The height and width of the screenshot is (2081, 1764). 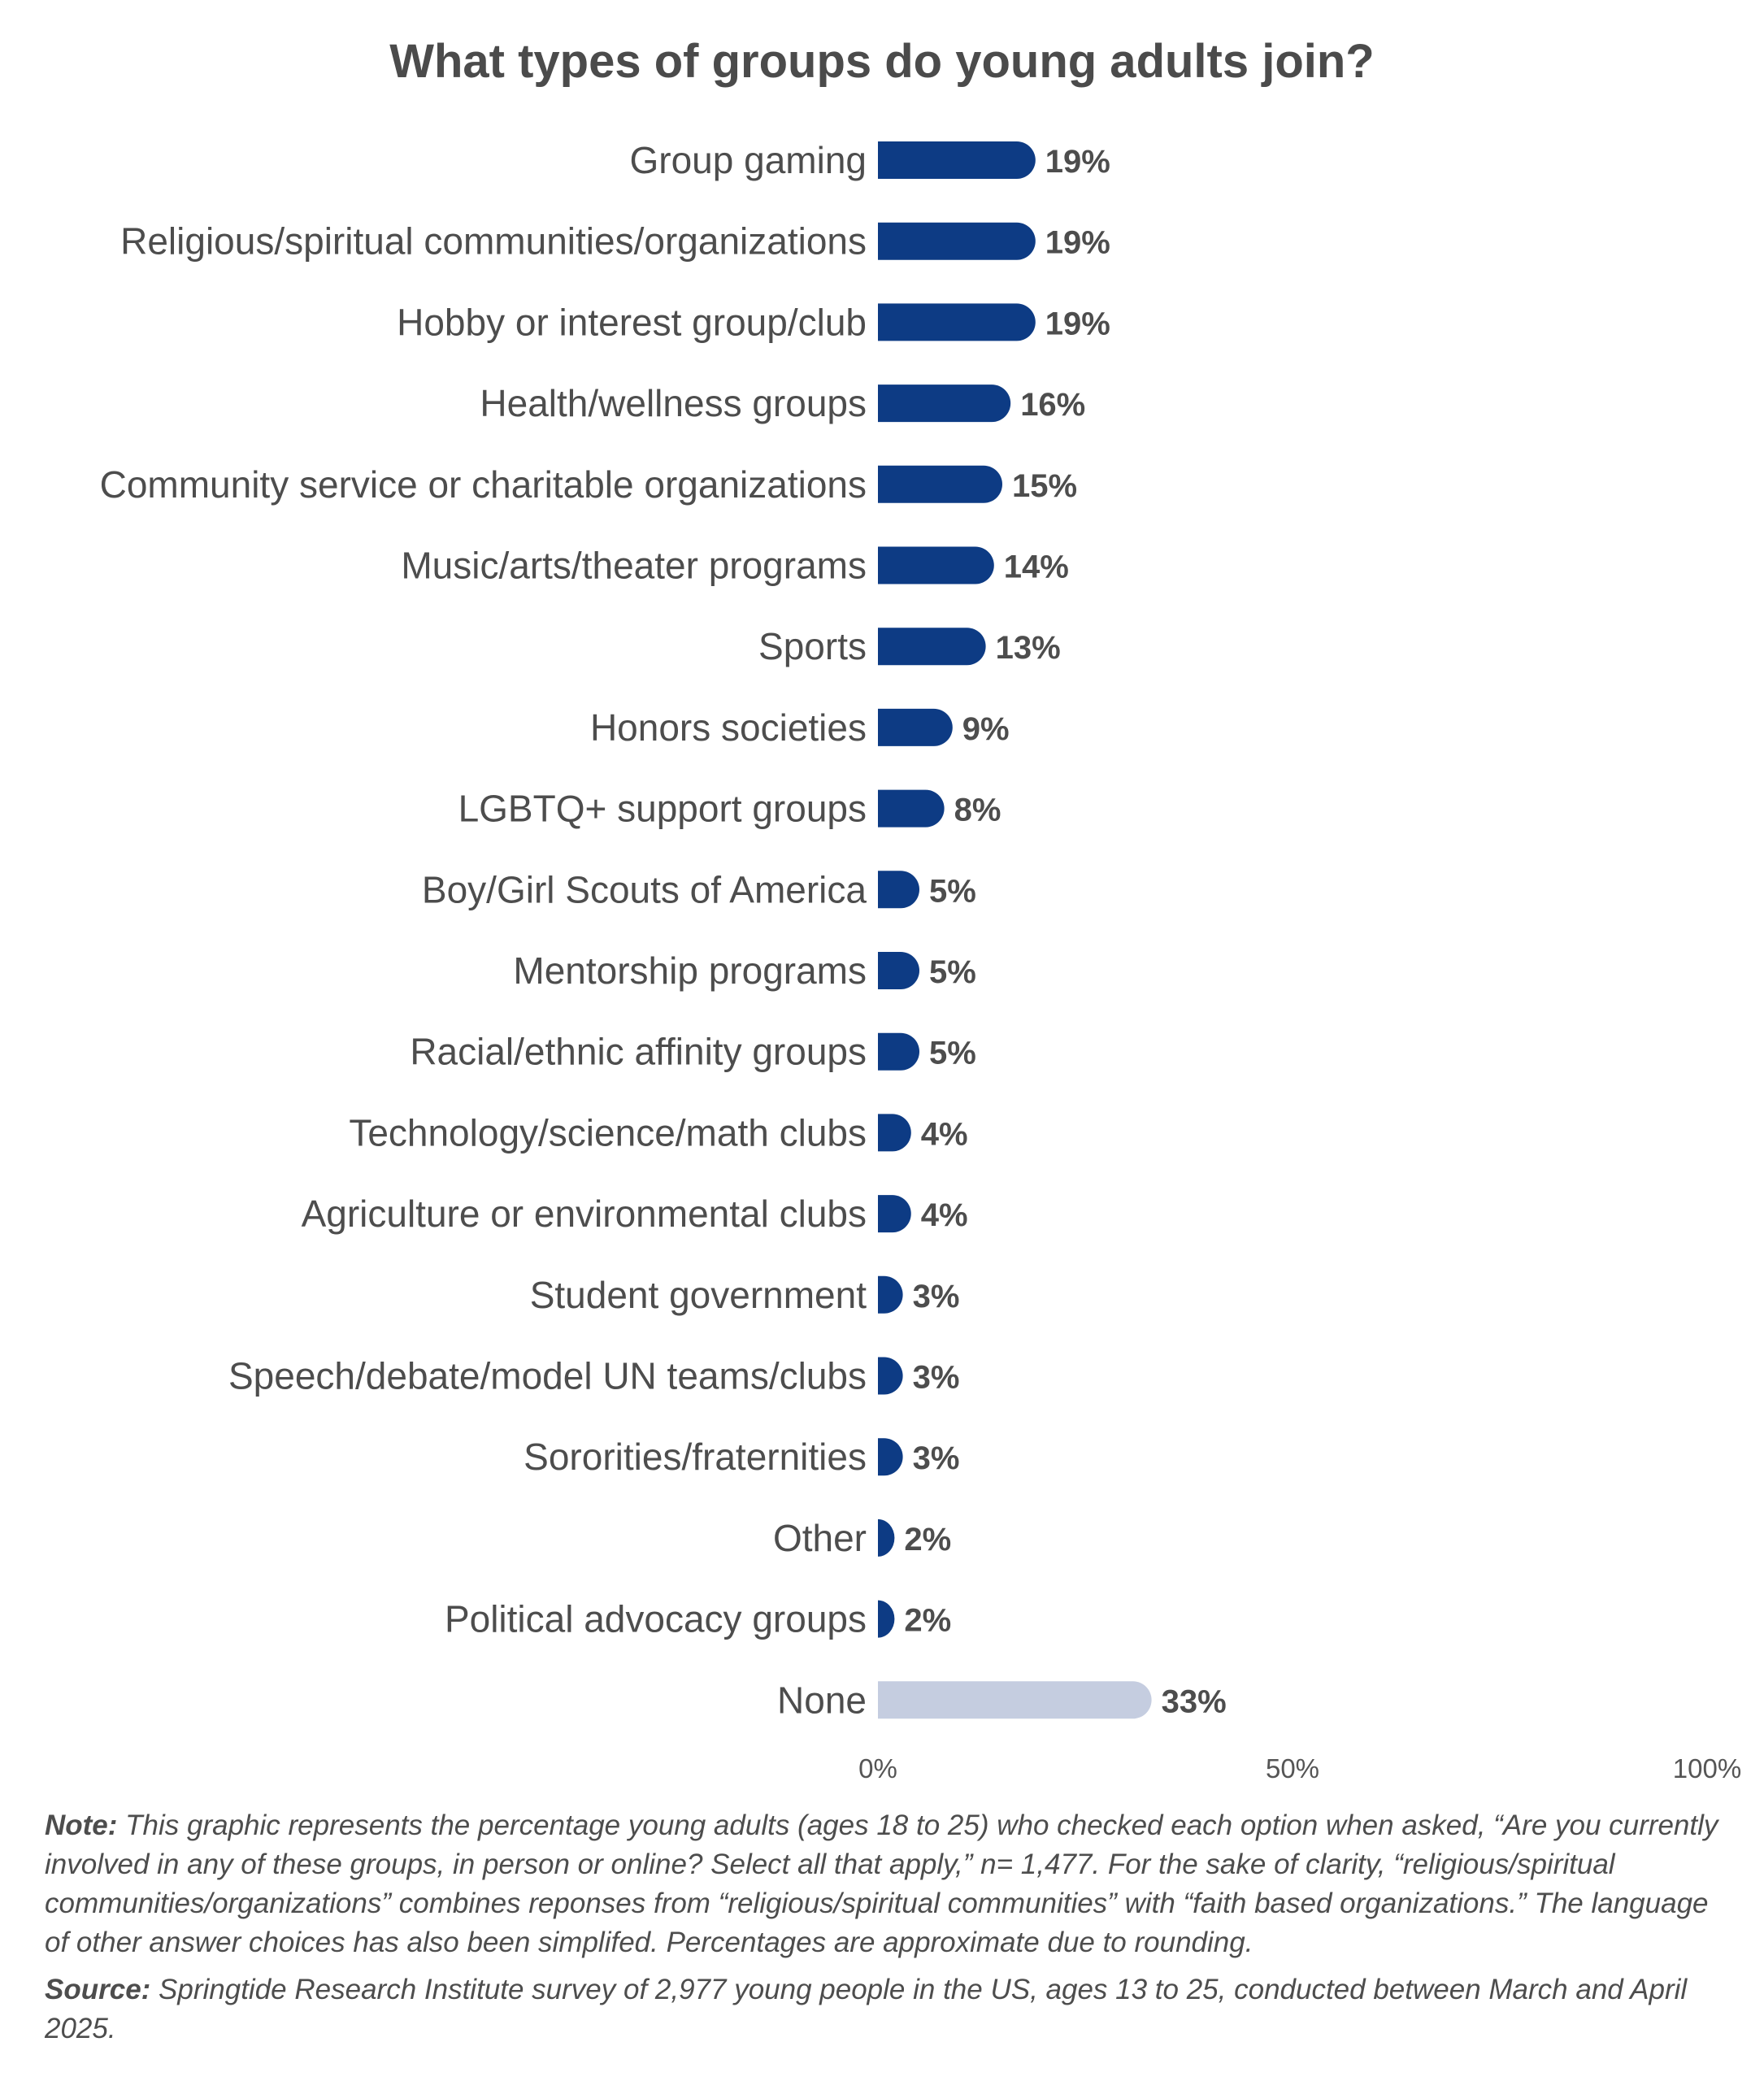 I want to click on category-label: Student government, so click(x=698, y=1295).